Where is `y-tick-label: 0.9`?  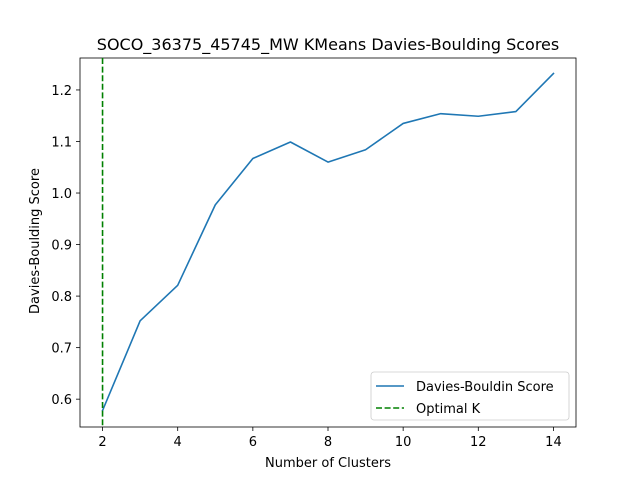
y-tick-label: 0.9 is located at coordinates (61, 246).